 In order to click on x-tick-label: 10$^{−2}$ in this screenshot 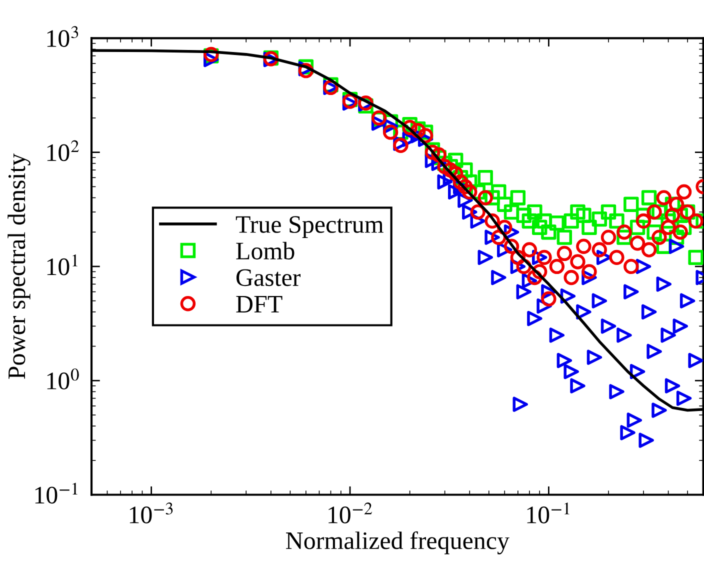, I will do `click(350, 513)`.